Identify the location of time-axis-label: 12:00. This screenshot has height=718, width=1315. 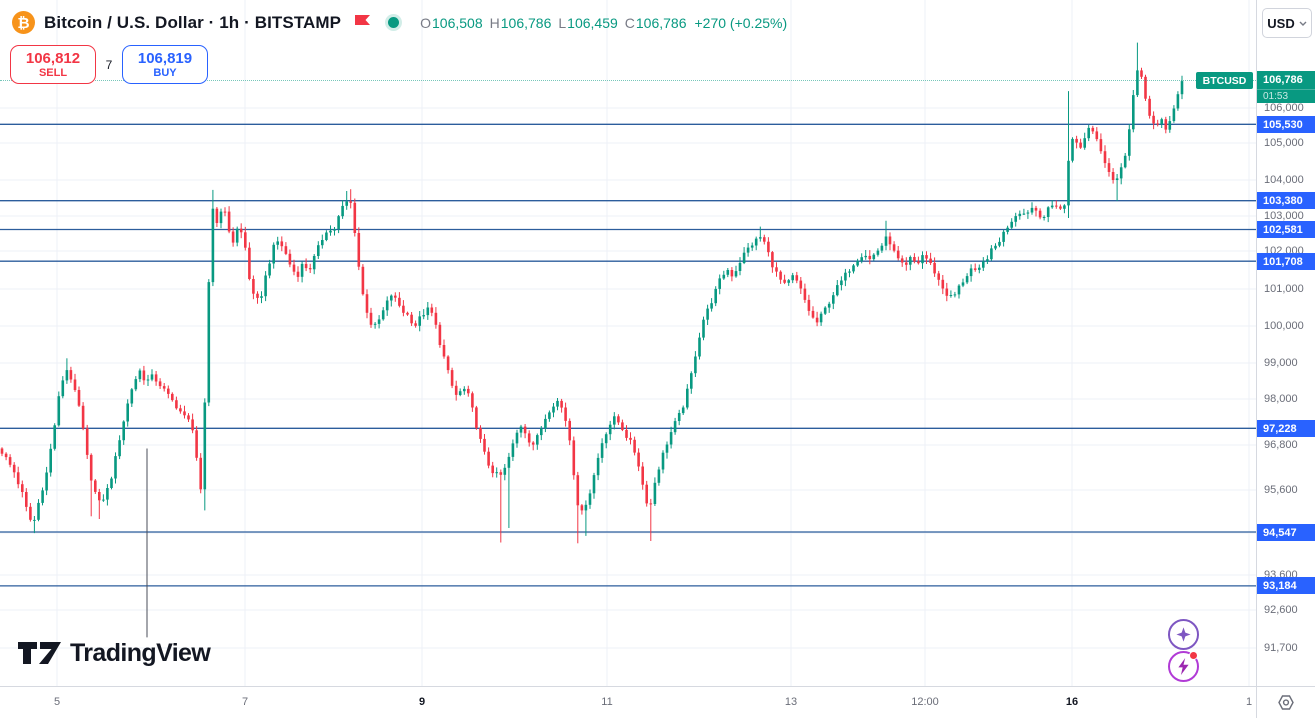
(925, 702).